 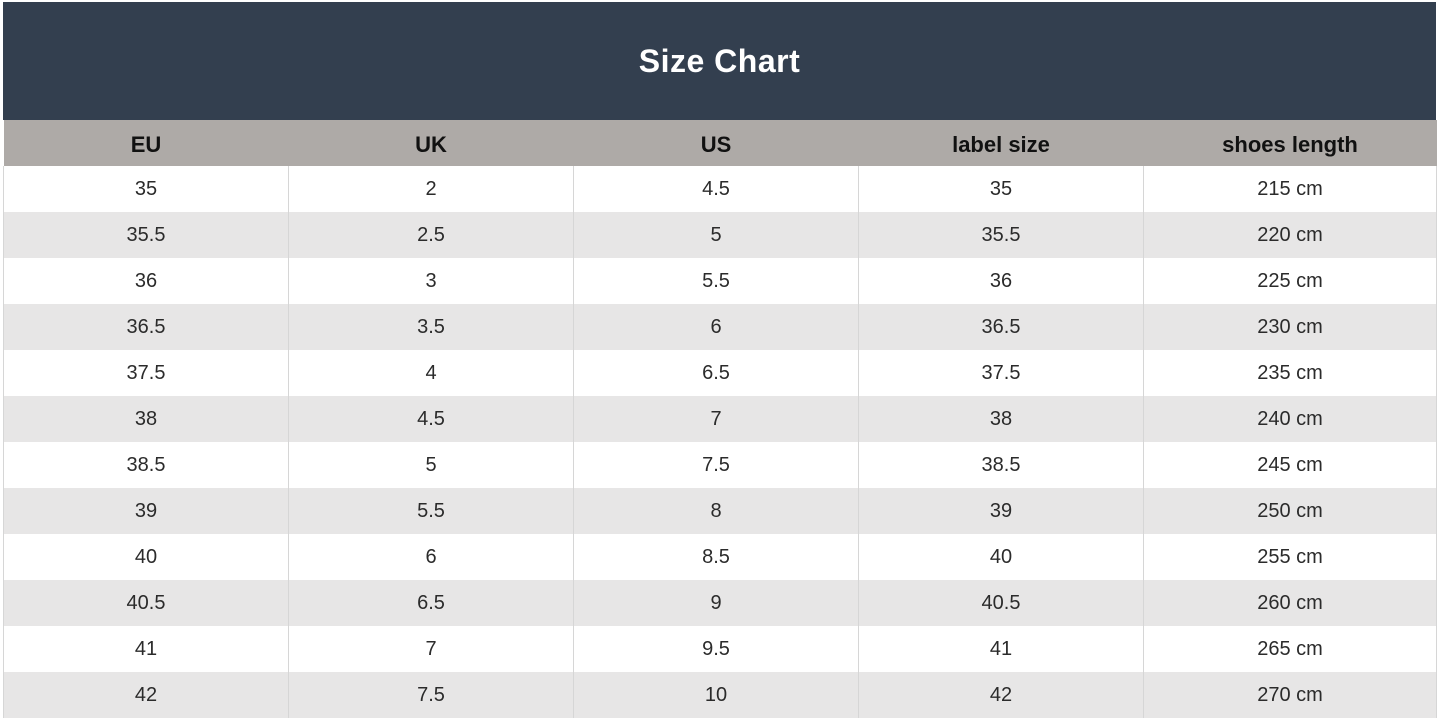 I want to click on uk-cell: 5.5, so click(x=431, y=511).